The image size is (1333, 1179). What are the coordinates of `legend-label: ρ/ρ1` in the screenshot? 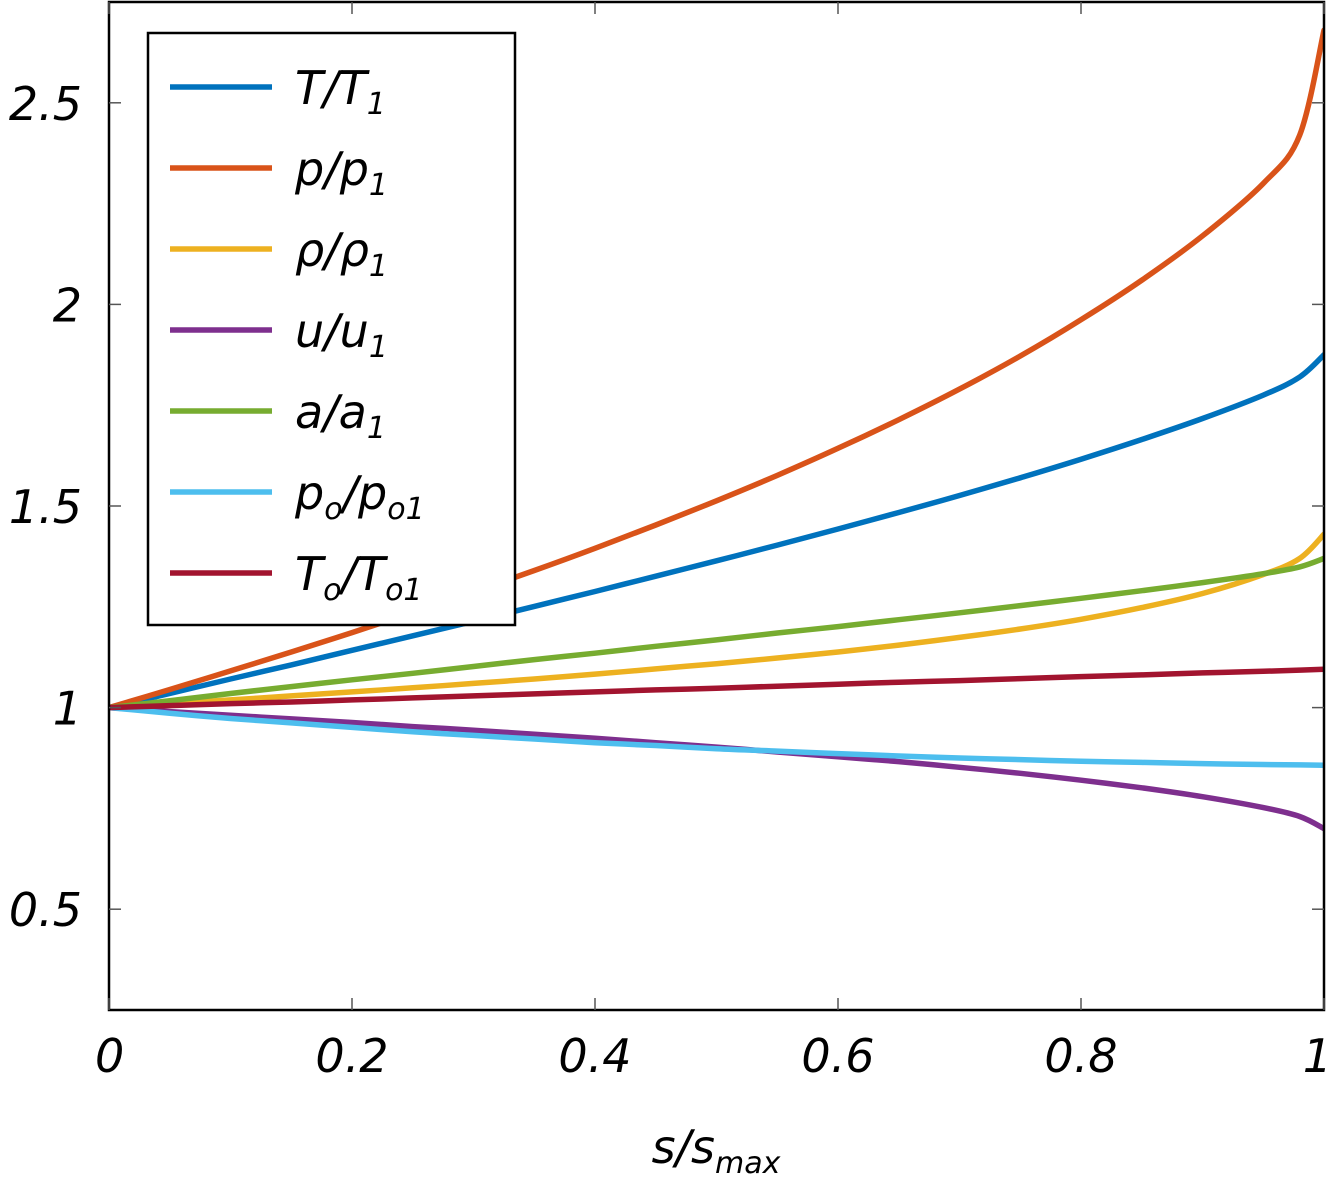 It's located at (341, 253).